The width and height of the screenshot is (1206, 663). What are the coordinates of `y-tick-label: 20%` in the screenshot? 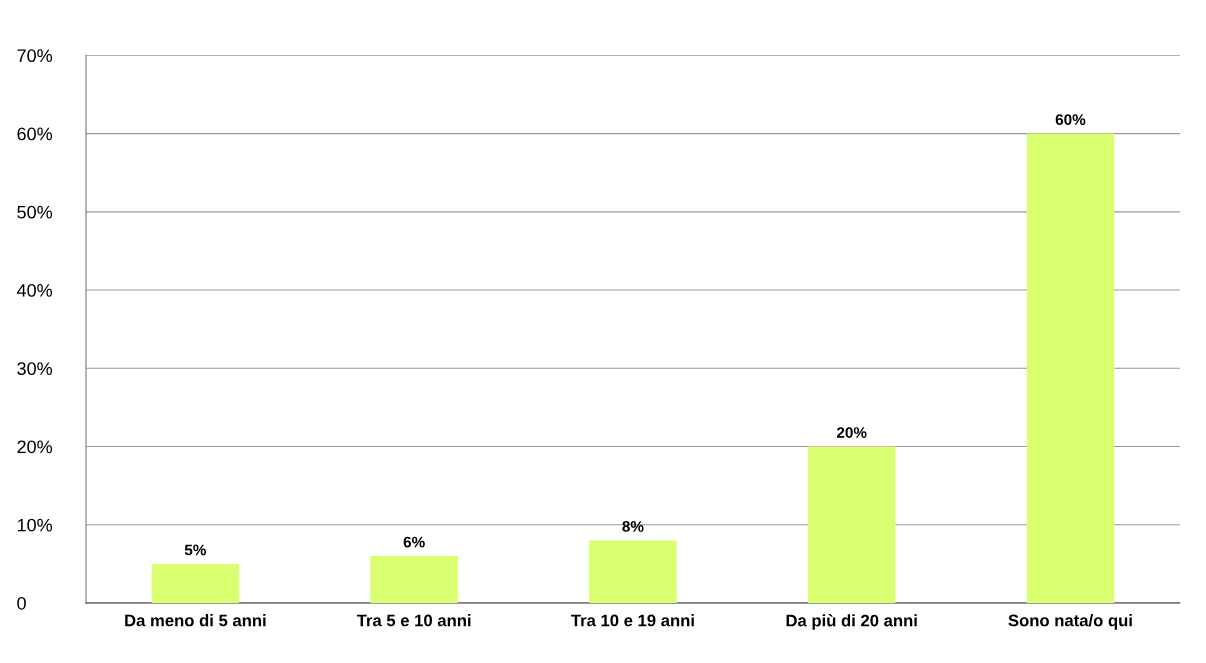 It's located at (35, 447).